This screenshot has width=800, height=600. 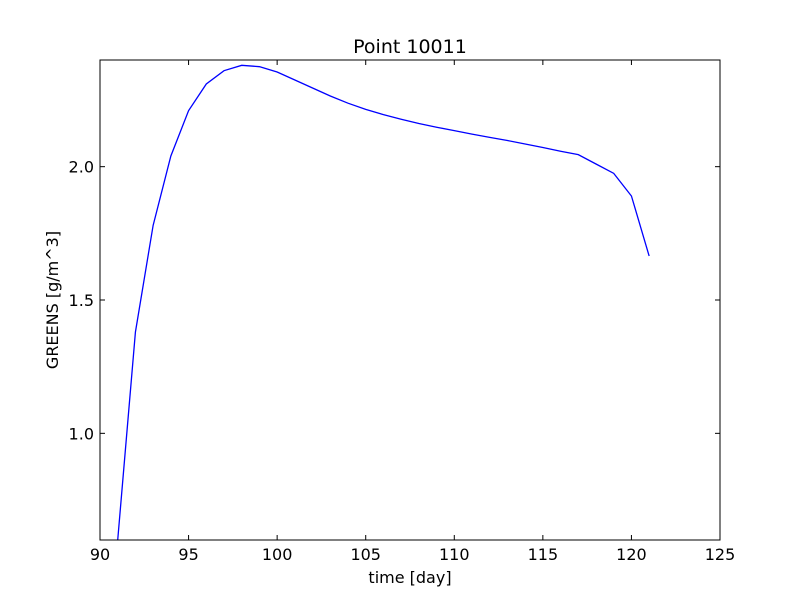 What do you see at coordinates (410, 47) in the screenshot?
I see `chart-title: Point 10011` at bounding box center [410, 47].